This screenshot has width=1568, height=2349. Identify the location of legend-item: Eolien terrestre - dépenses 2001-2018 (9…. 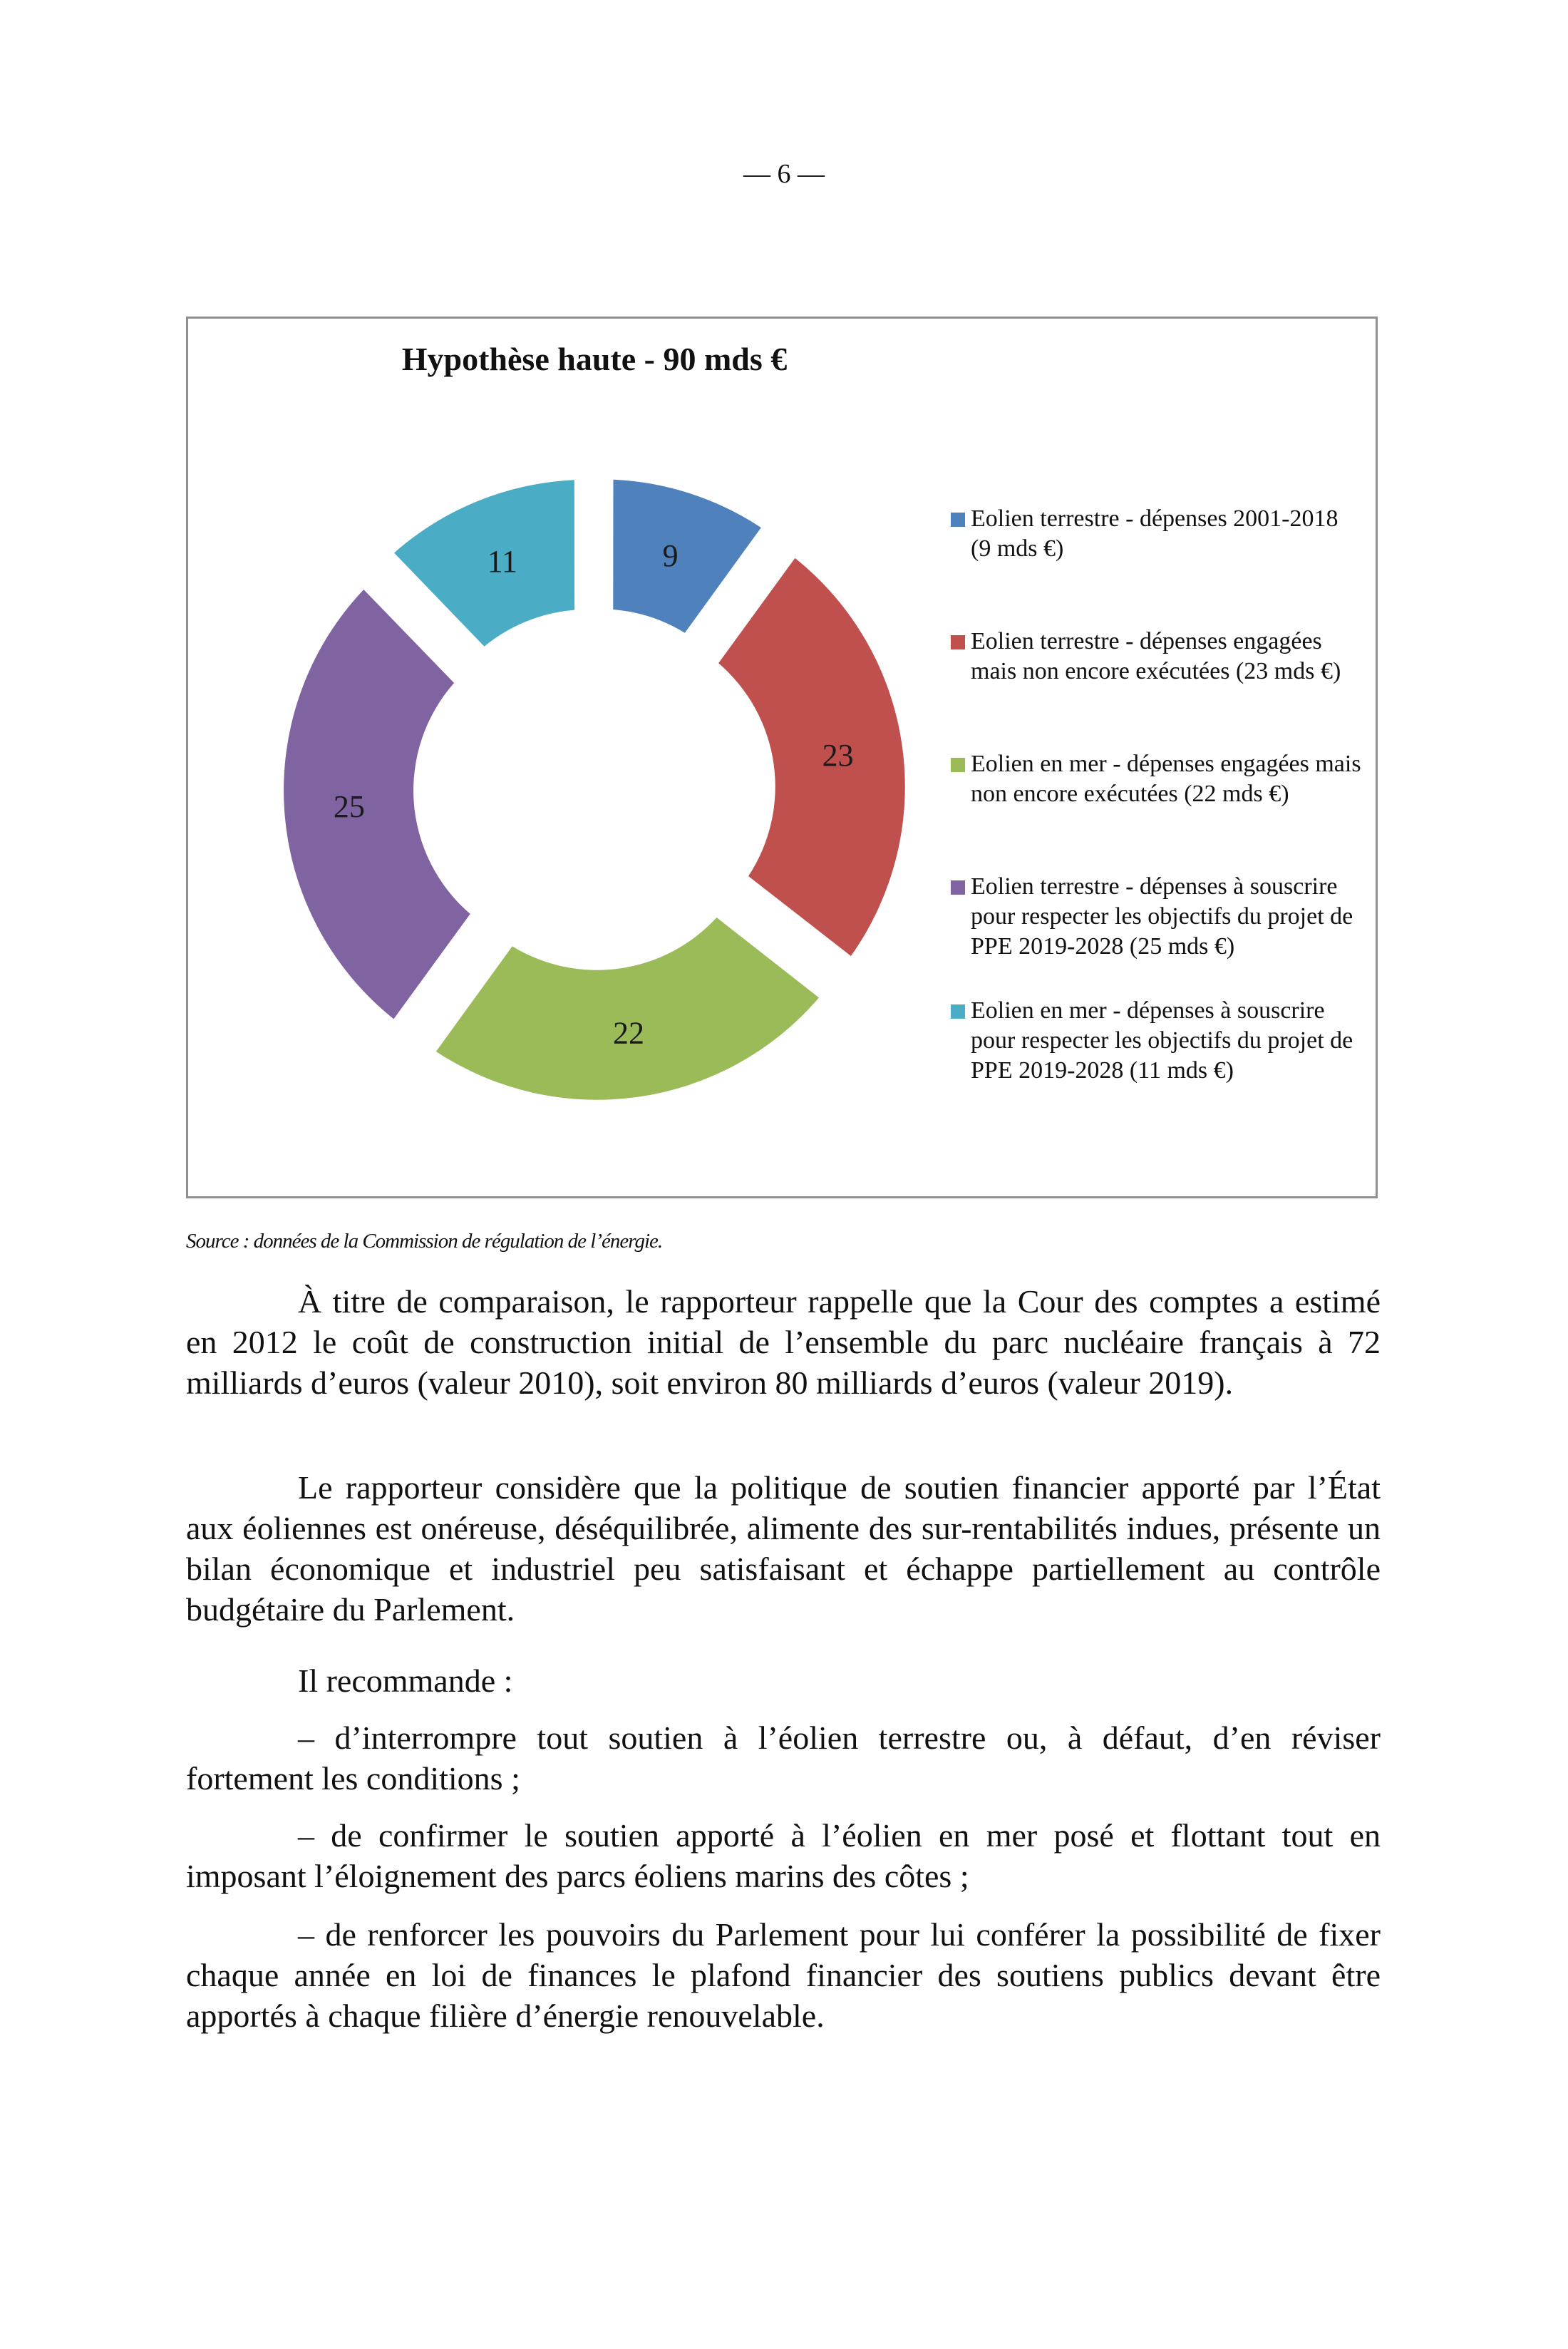
(1157, 534).